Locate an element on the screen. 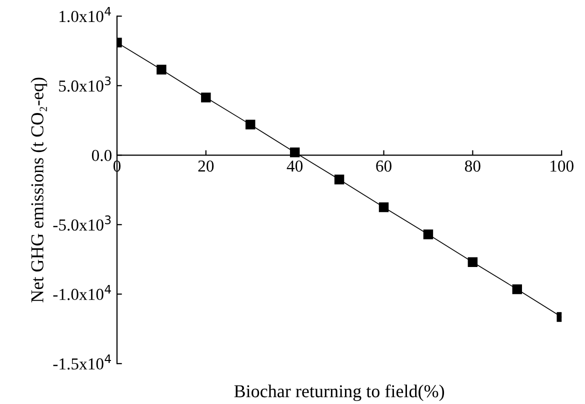 The image size is (585, 404). y-tick-label: 1.0x10$^{4}$ is located at coordinates (85, 14).